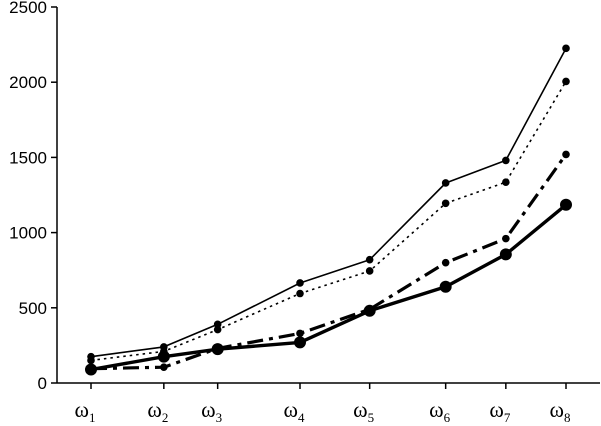  What do you see at coordinates (328, 403) in the screenshot?
I see `x-axis: ω1 ω2 ω3 ω4 ω5 ω6 ω7 ω8` at bounding box center [328, 403].